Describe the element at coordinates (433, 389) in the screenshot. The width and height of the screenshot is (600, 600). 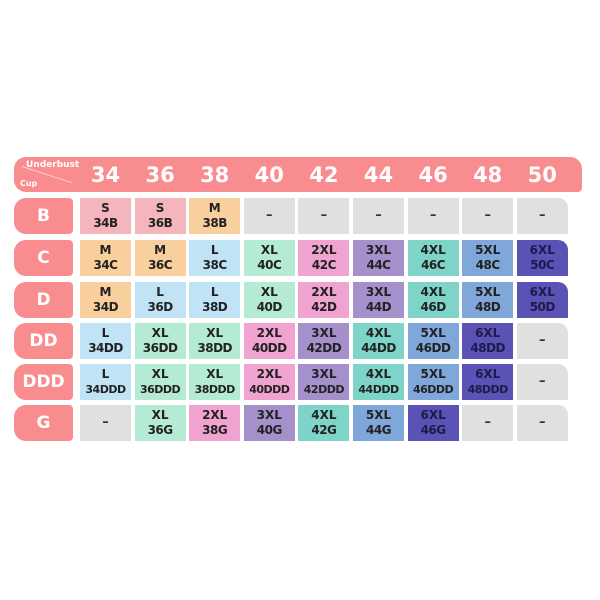
I see `bra-size-code: 46DDD` at that location.